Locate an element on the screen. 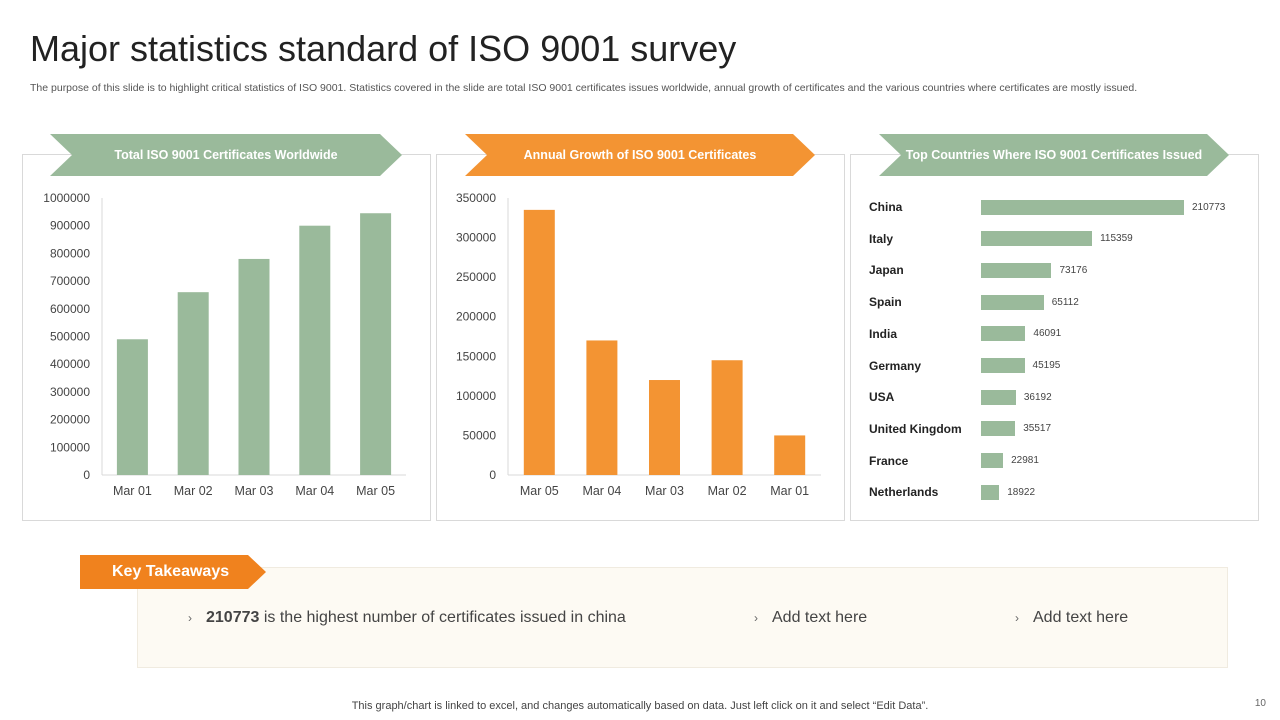 The height and width of the screenshot is (720, 1280). country-row: United Kingdom 35517 is located at coordinates (1050, 429).